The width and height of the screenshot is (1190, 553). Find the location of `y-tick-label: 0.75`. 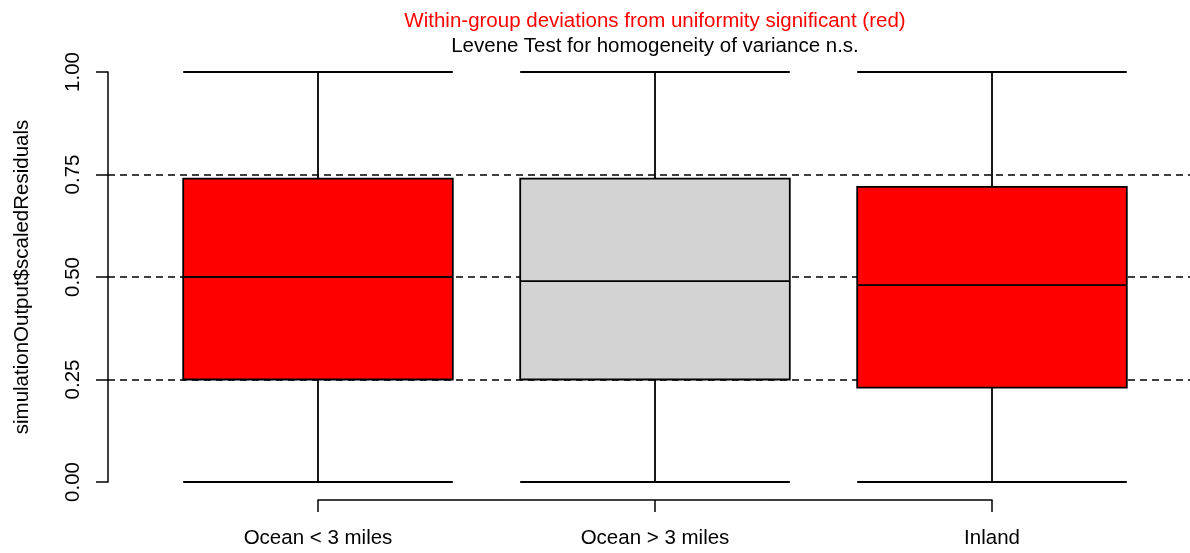

y-tick-label: 0.75 is located at coordinates (71, 174).